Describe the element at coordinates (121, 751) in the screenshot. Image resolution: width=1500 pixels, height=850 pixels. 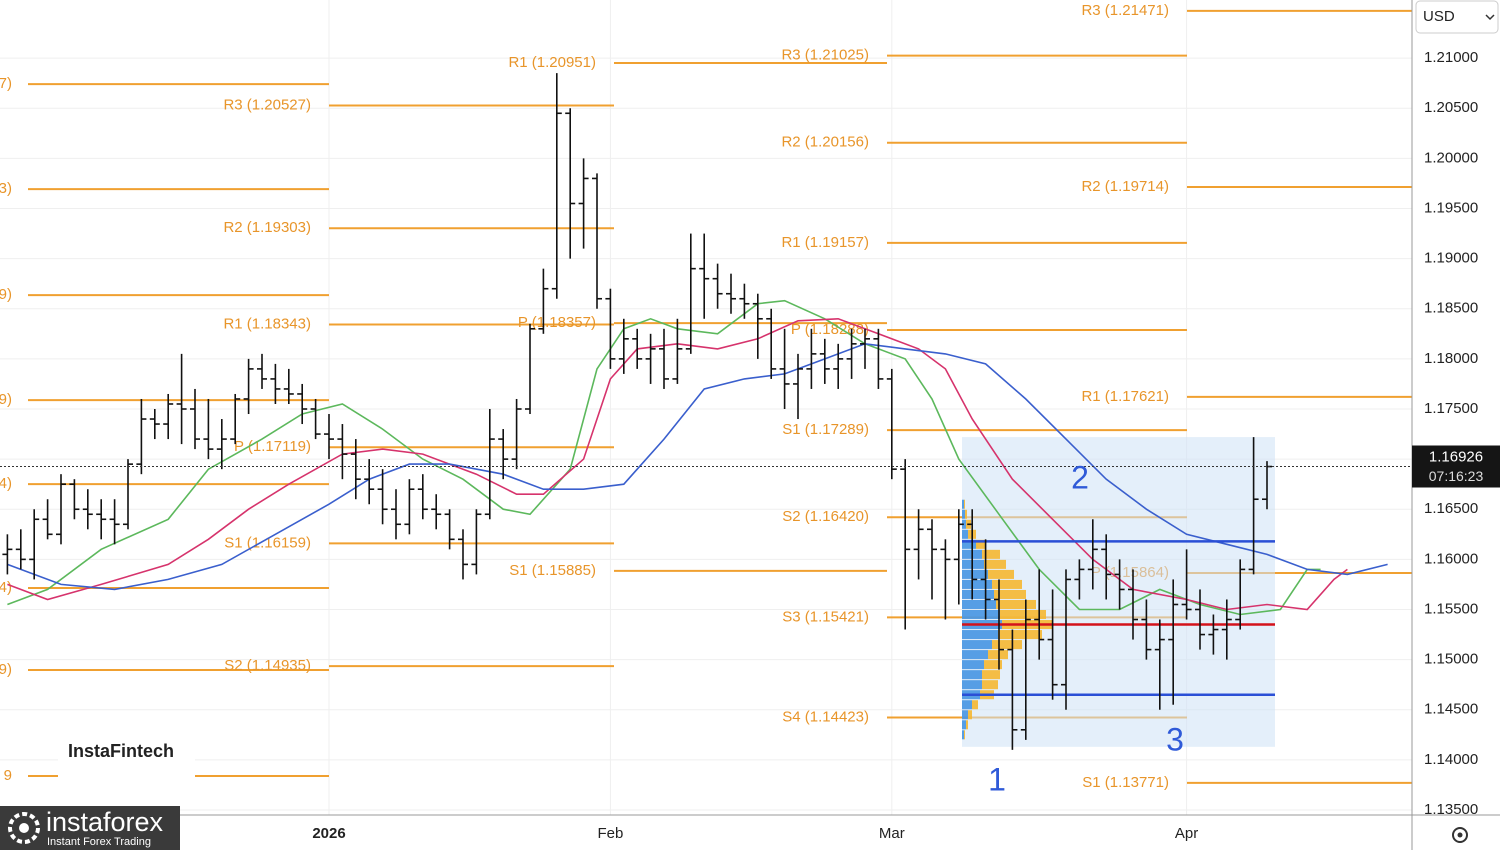
I see `watermark: InstaFintech` at that location.